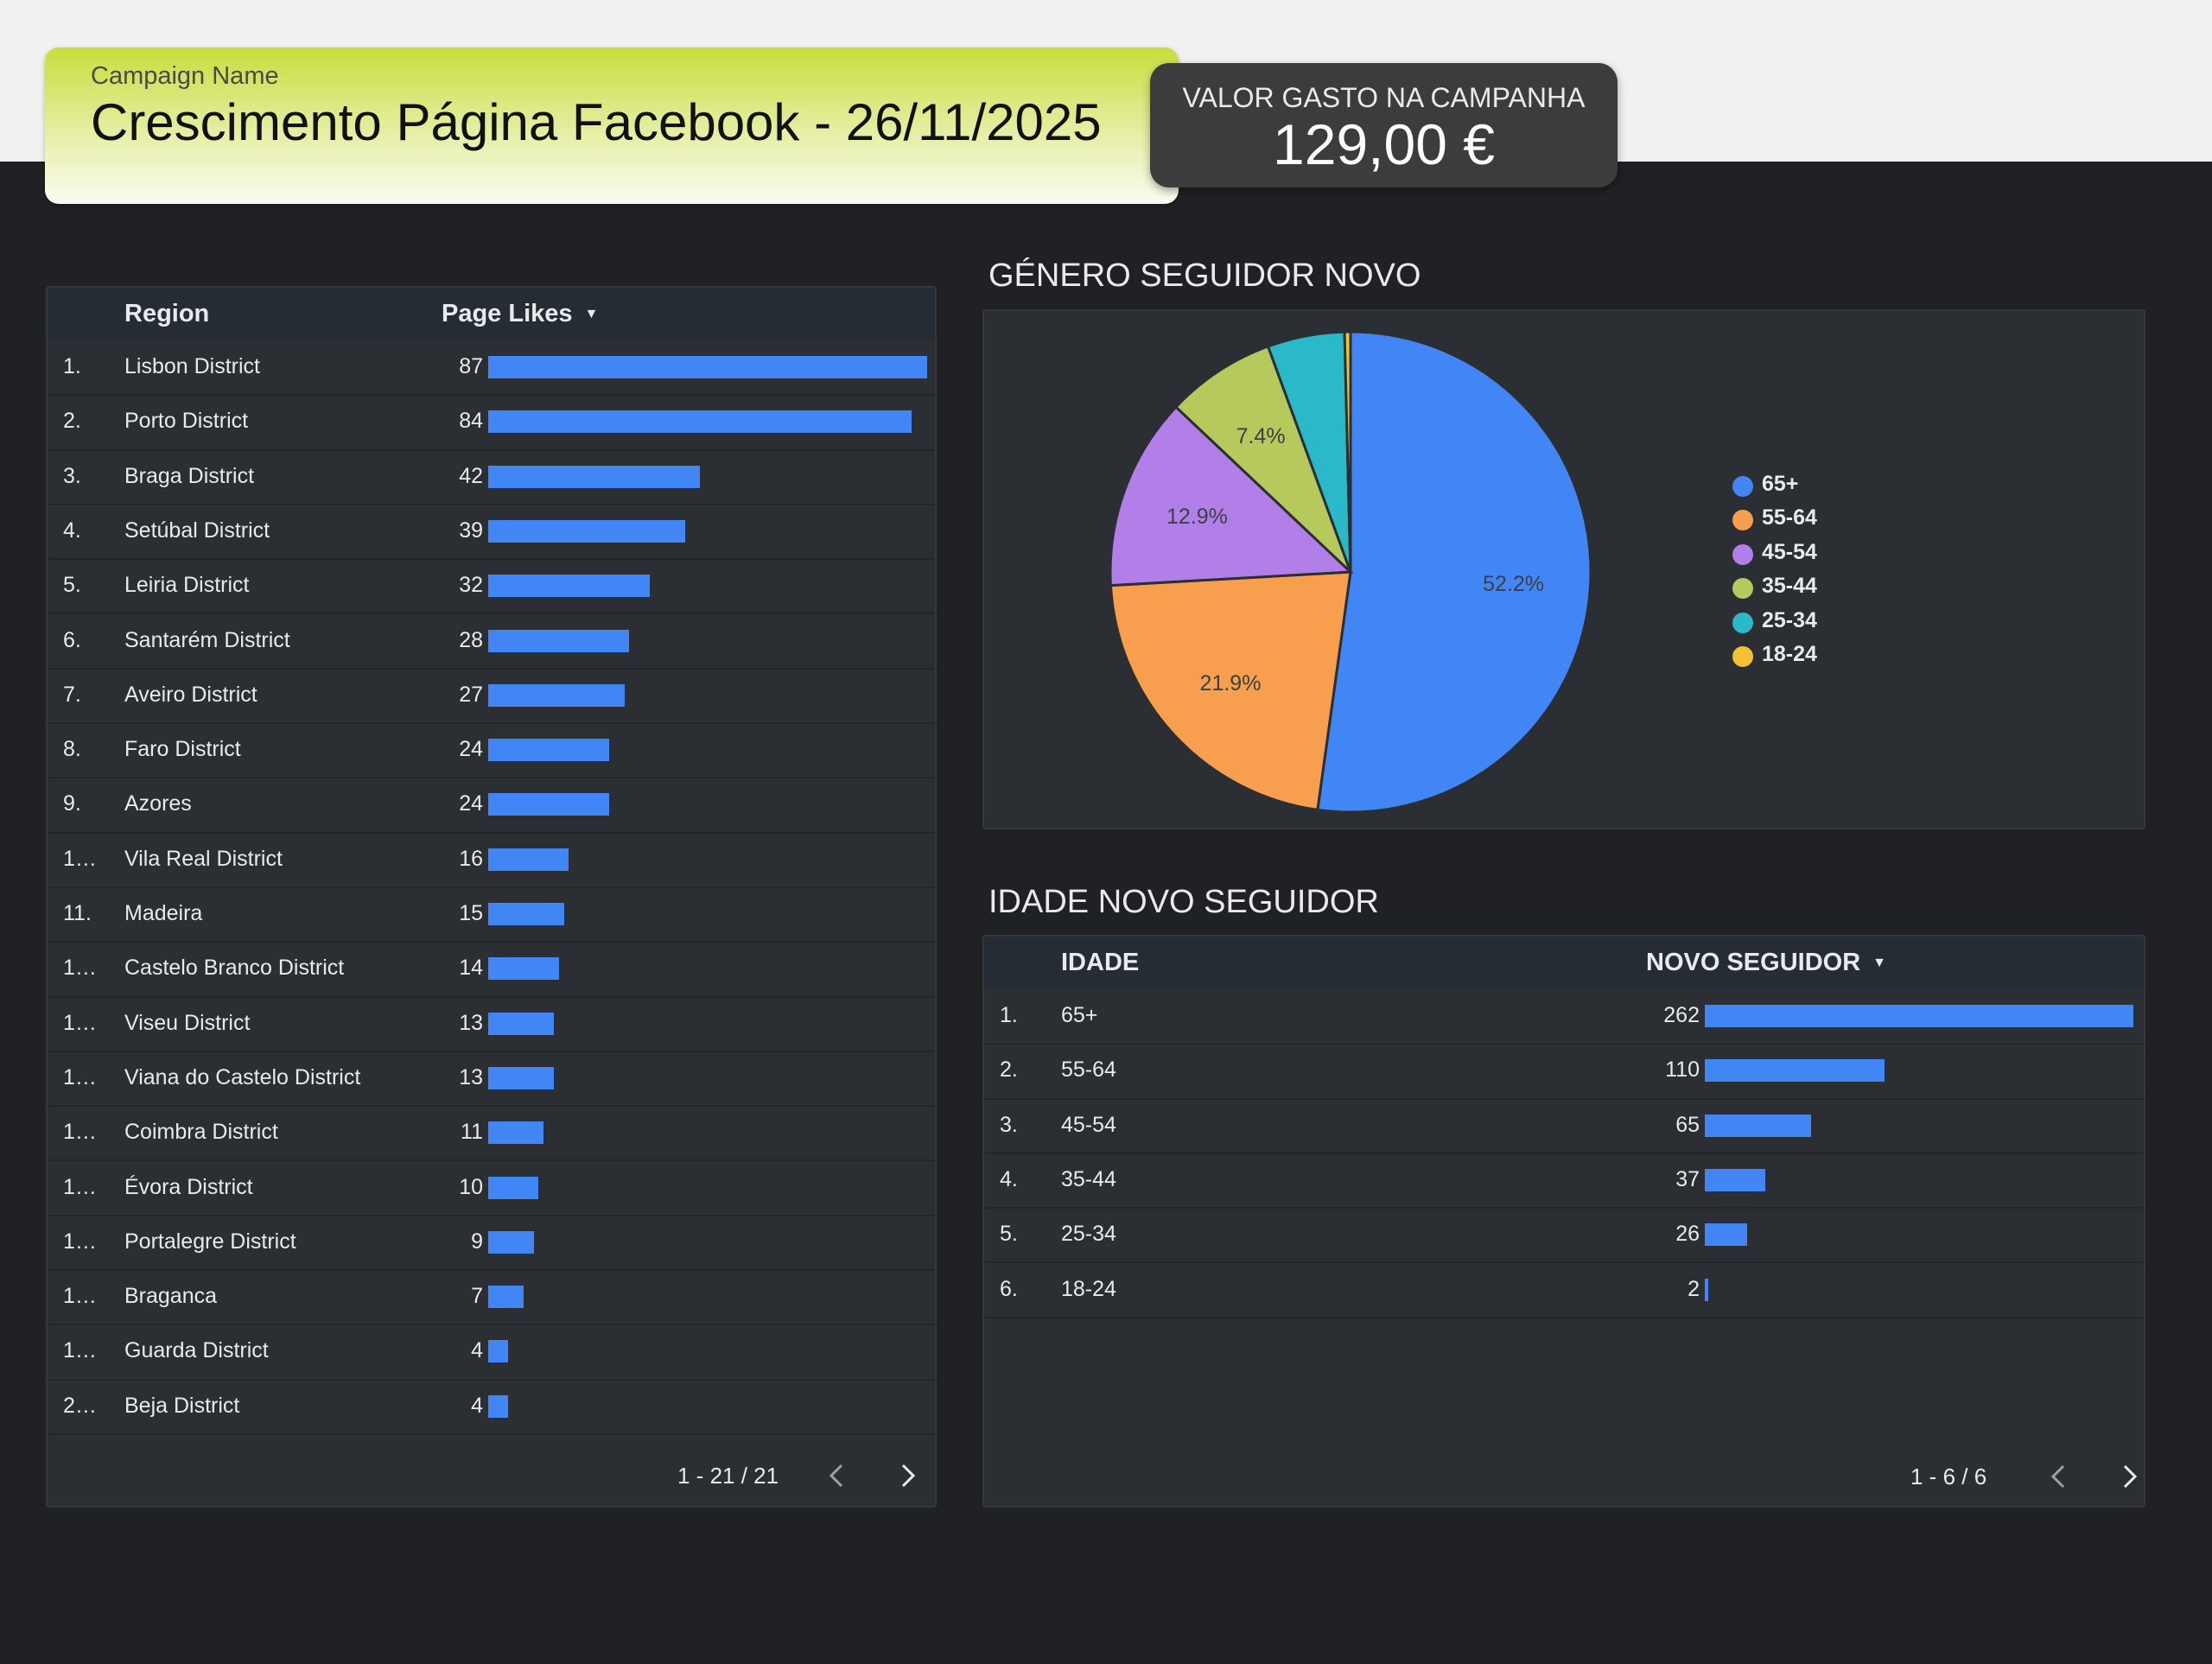 The height and width of the screenshot is (1664, 2212). What do you see at coordinates (491, 1297) in the screenshot?
I see `table-row: 1… Braganca 7` at bounding box center [491, 1297].